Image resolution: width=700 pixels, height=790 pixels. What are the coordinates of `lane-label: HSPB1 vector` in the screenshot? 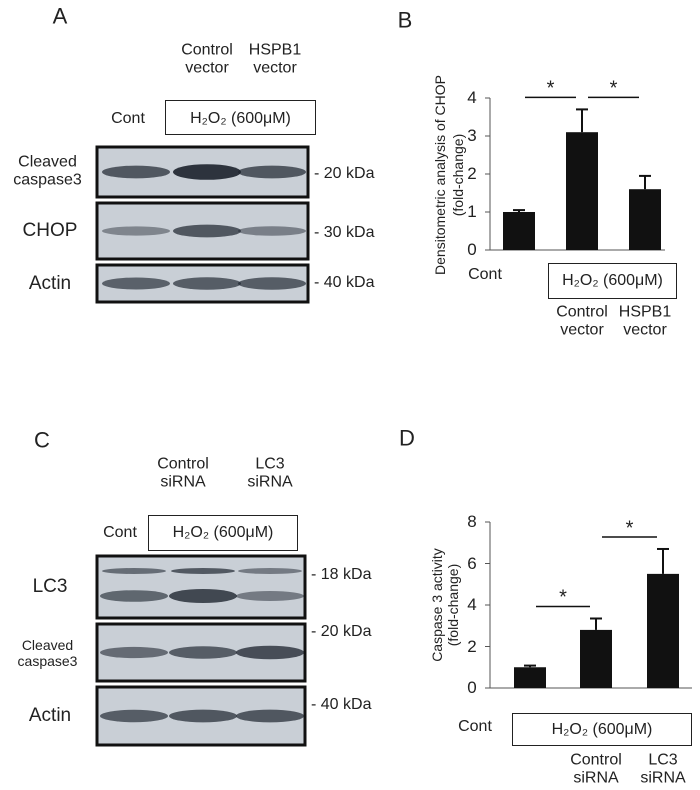 It's located at (275, 59).